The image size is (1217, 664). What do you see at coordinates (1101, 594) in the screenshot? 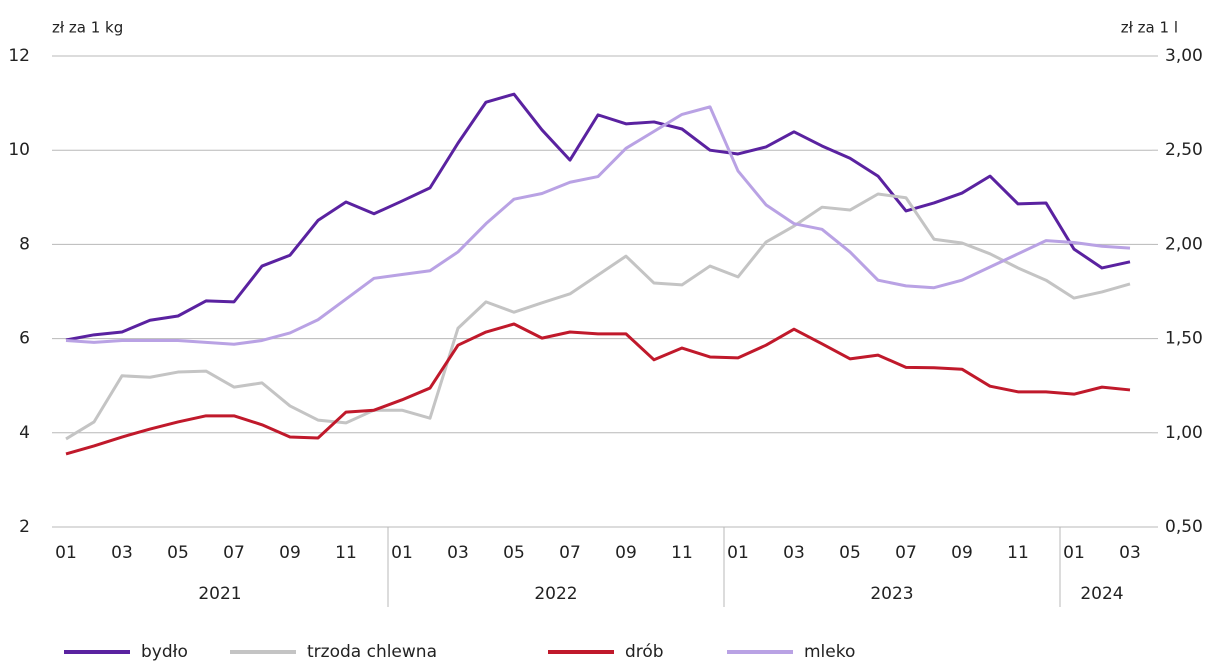
I see `year-label: 2024` at bounding box center [1101, 594].